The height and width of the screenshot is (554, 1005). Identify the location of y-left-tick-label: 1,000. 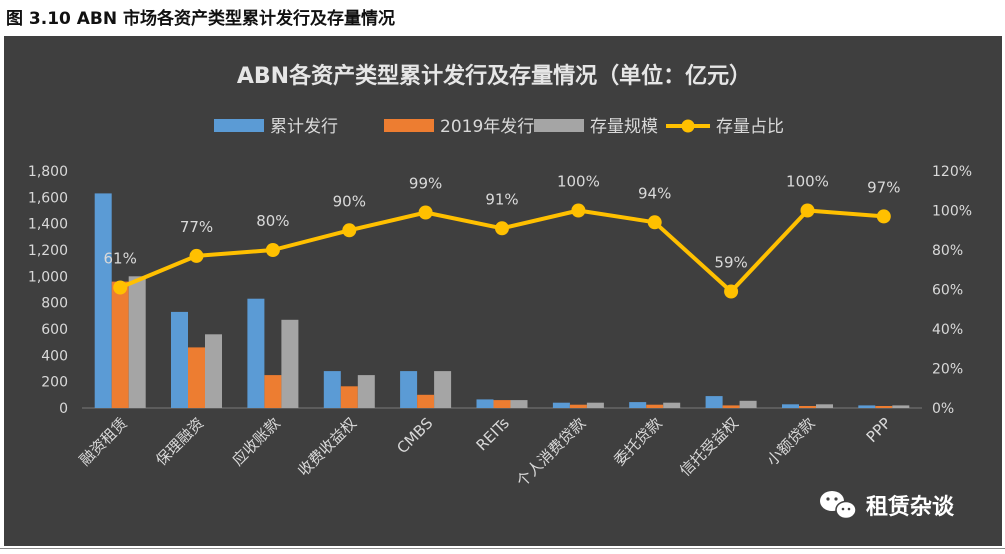
(48, 277).